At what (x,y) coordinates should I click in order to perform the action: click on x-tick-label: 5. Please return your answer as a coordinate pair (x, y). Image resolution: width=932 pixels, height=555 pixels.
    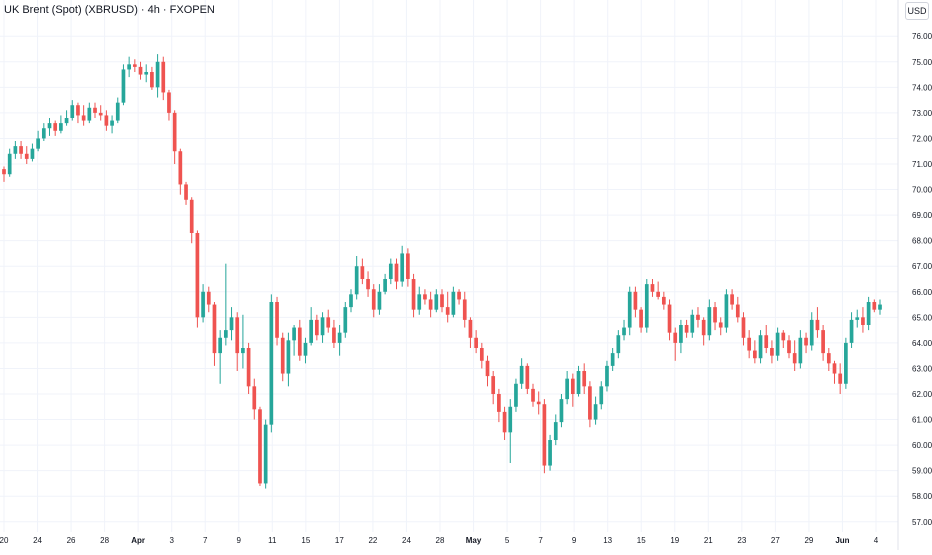
    Looking at the image, I should click on (507, 540).